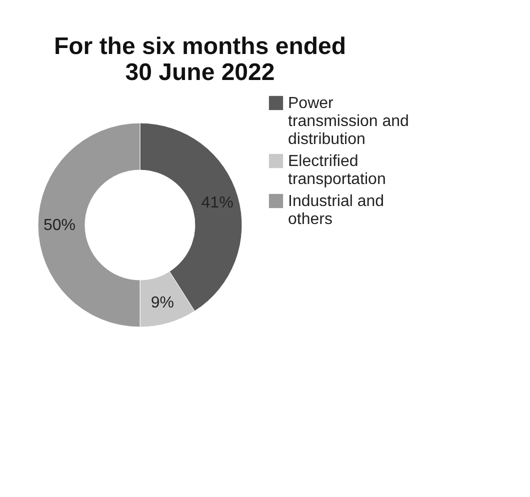 The width and height of the screenshot is (530, 497). I want to click on data-label: 9%, so click(162, 303).